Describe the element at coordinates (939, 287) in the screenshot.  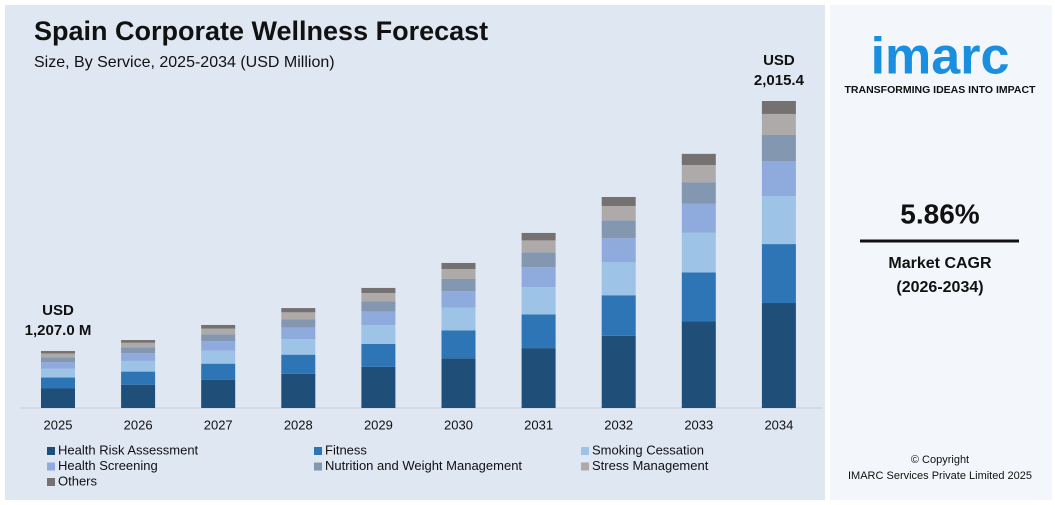
I see `cagr-period: (2026-2034)` at that location.